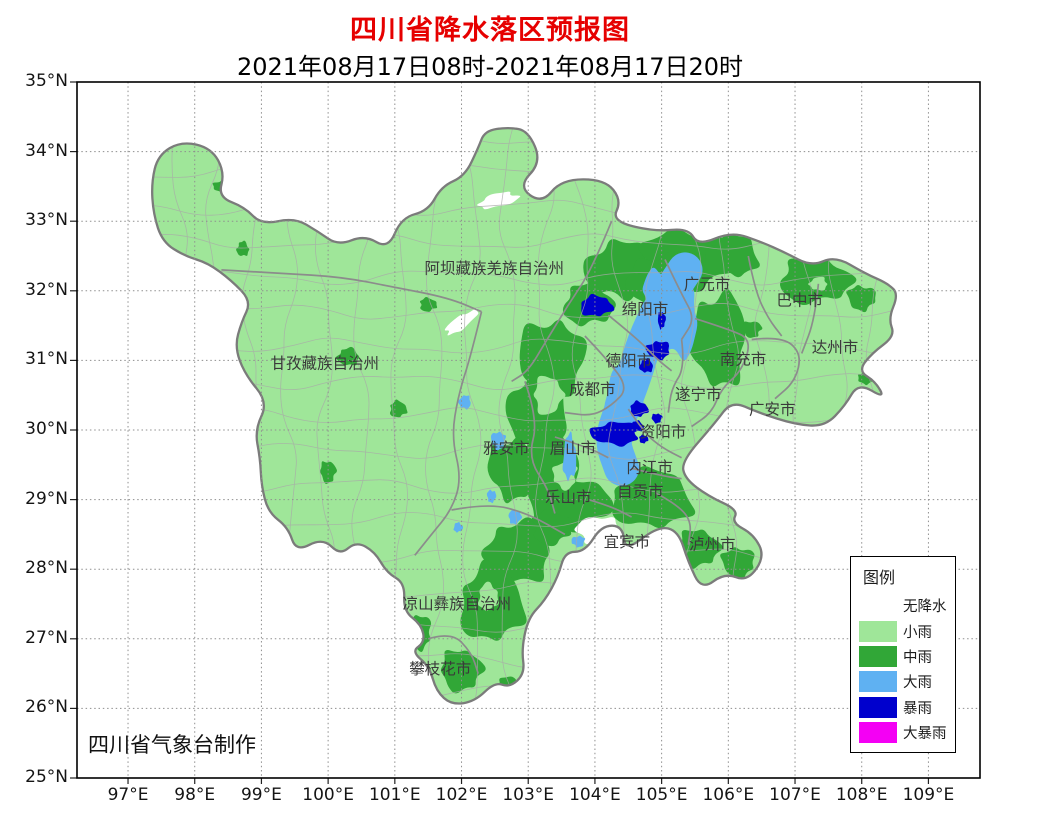 The image size is (1056, 825). Describe the element at coordinates (46, 498) in the screenshot. I see `lat-tick-label: 29°N` at that location.